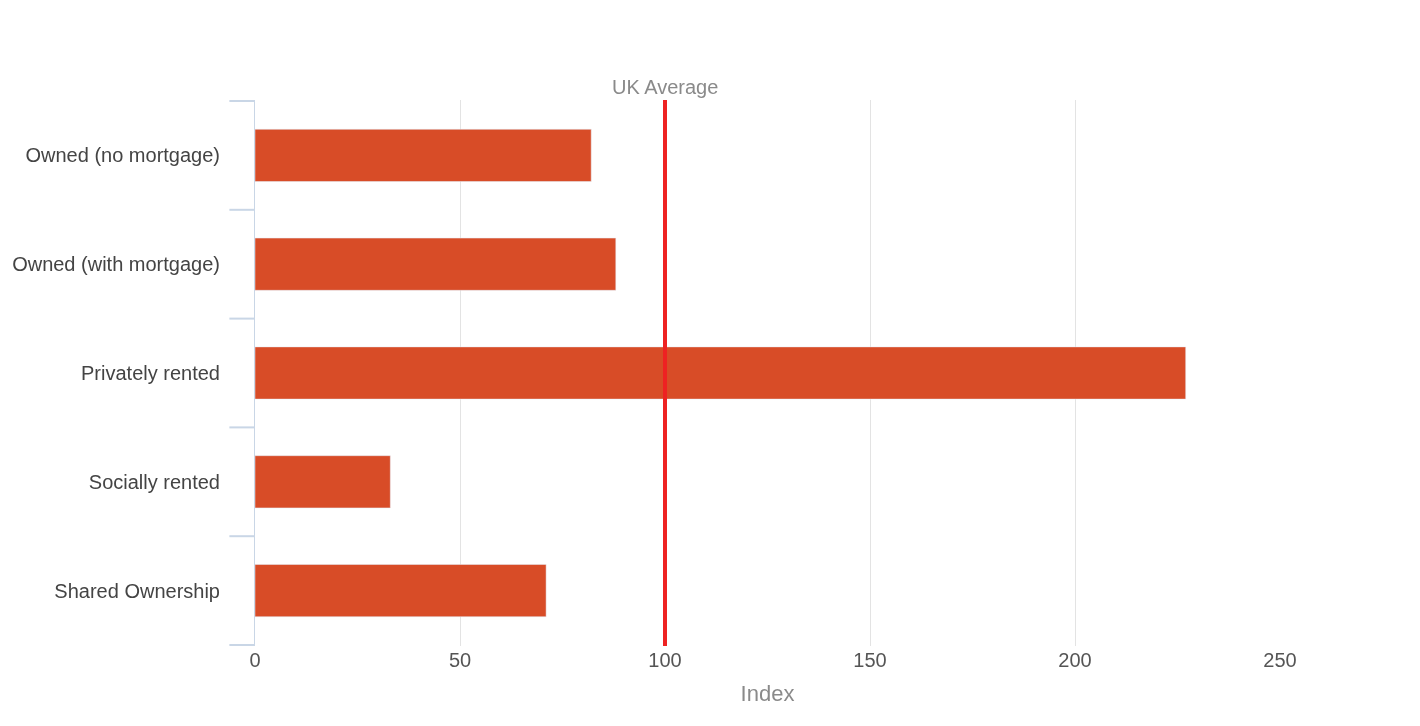 The width and height of the screenshot is (1420, 726). I want to click on y-tick-label: Owned (no mortgage), so click(122, 155).